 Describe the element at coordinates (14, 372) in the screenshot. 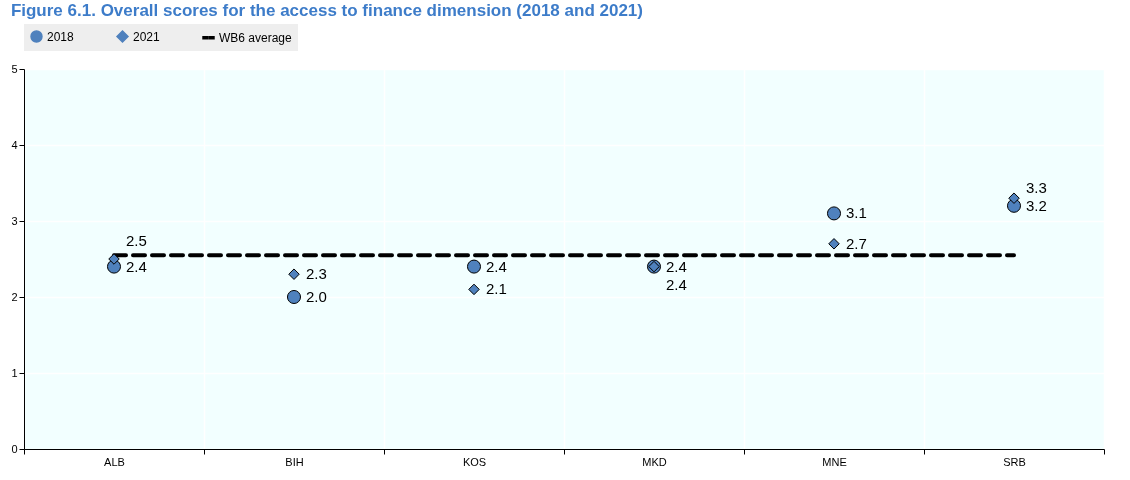

I see `y-tick-label: 1` at that location.